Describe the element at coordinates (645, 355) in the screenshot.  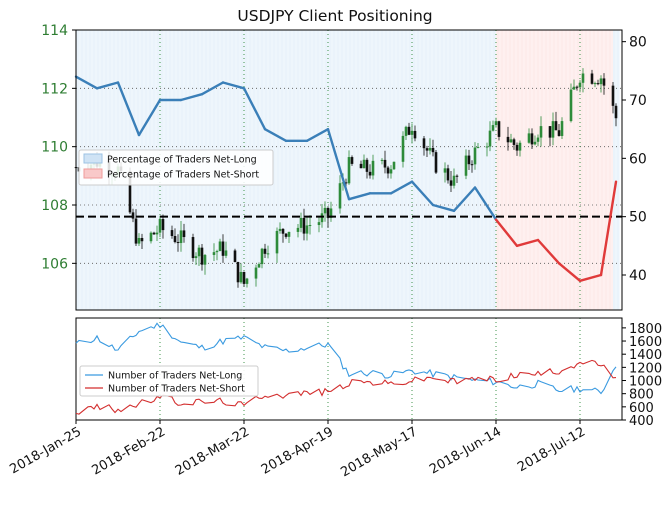
I see `right-tick-label: 1400` at that location.